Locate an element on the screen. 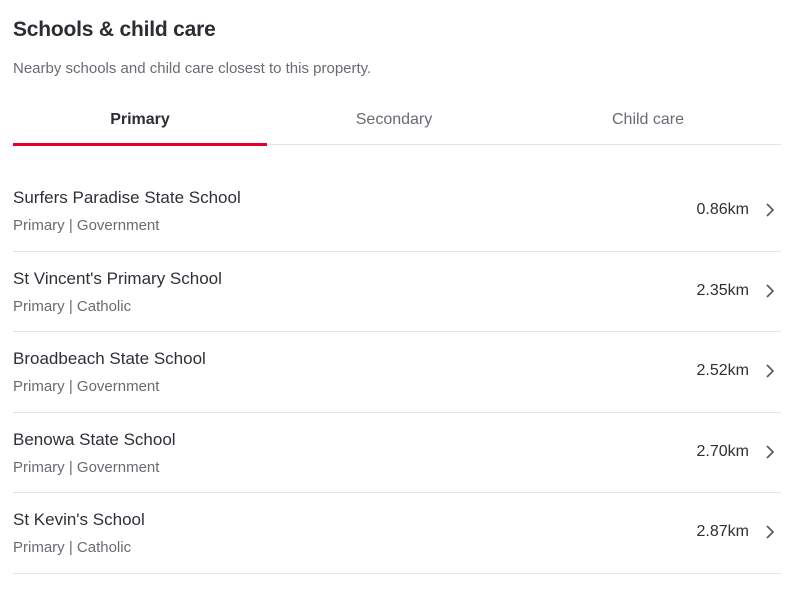  school-distance: 0.86km is located at coordinates (722, 209).